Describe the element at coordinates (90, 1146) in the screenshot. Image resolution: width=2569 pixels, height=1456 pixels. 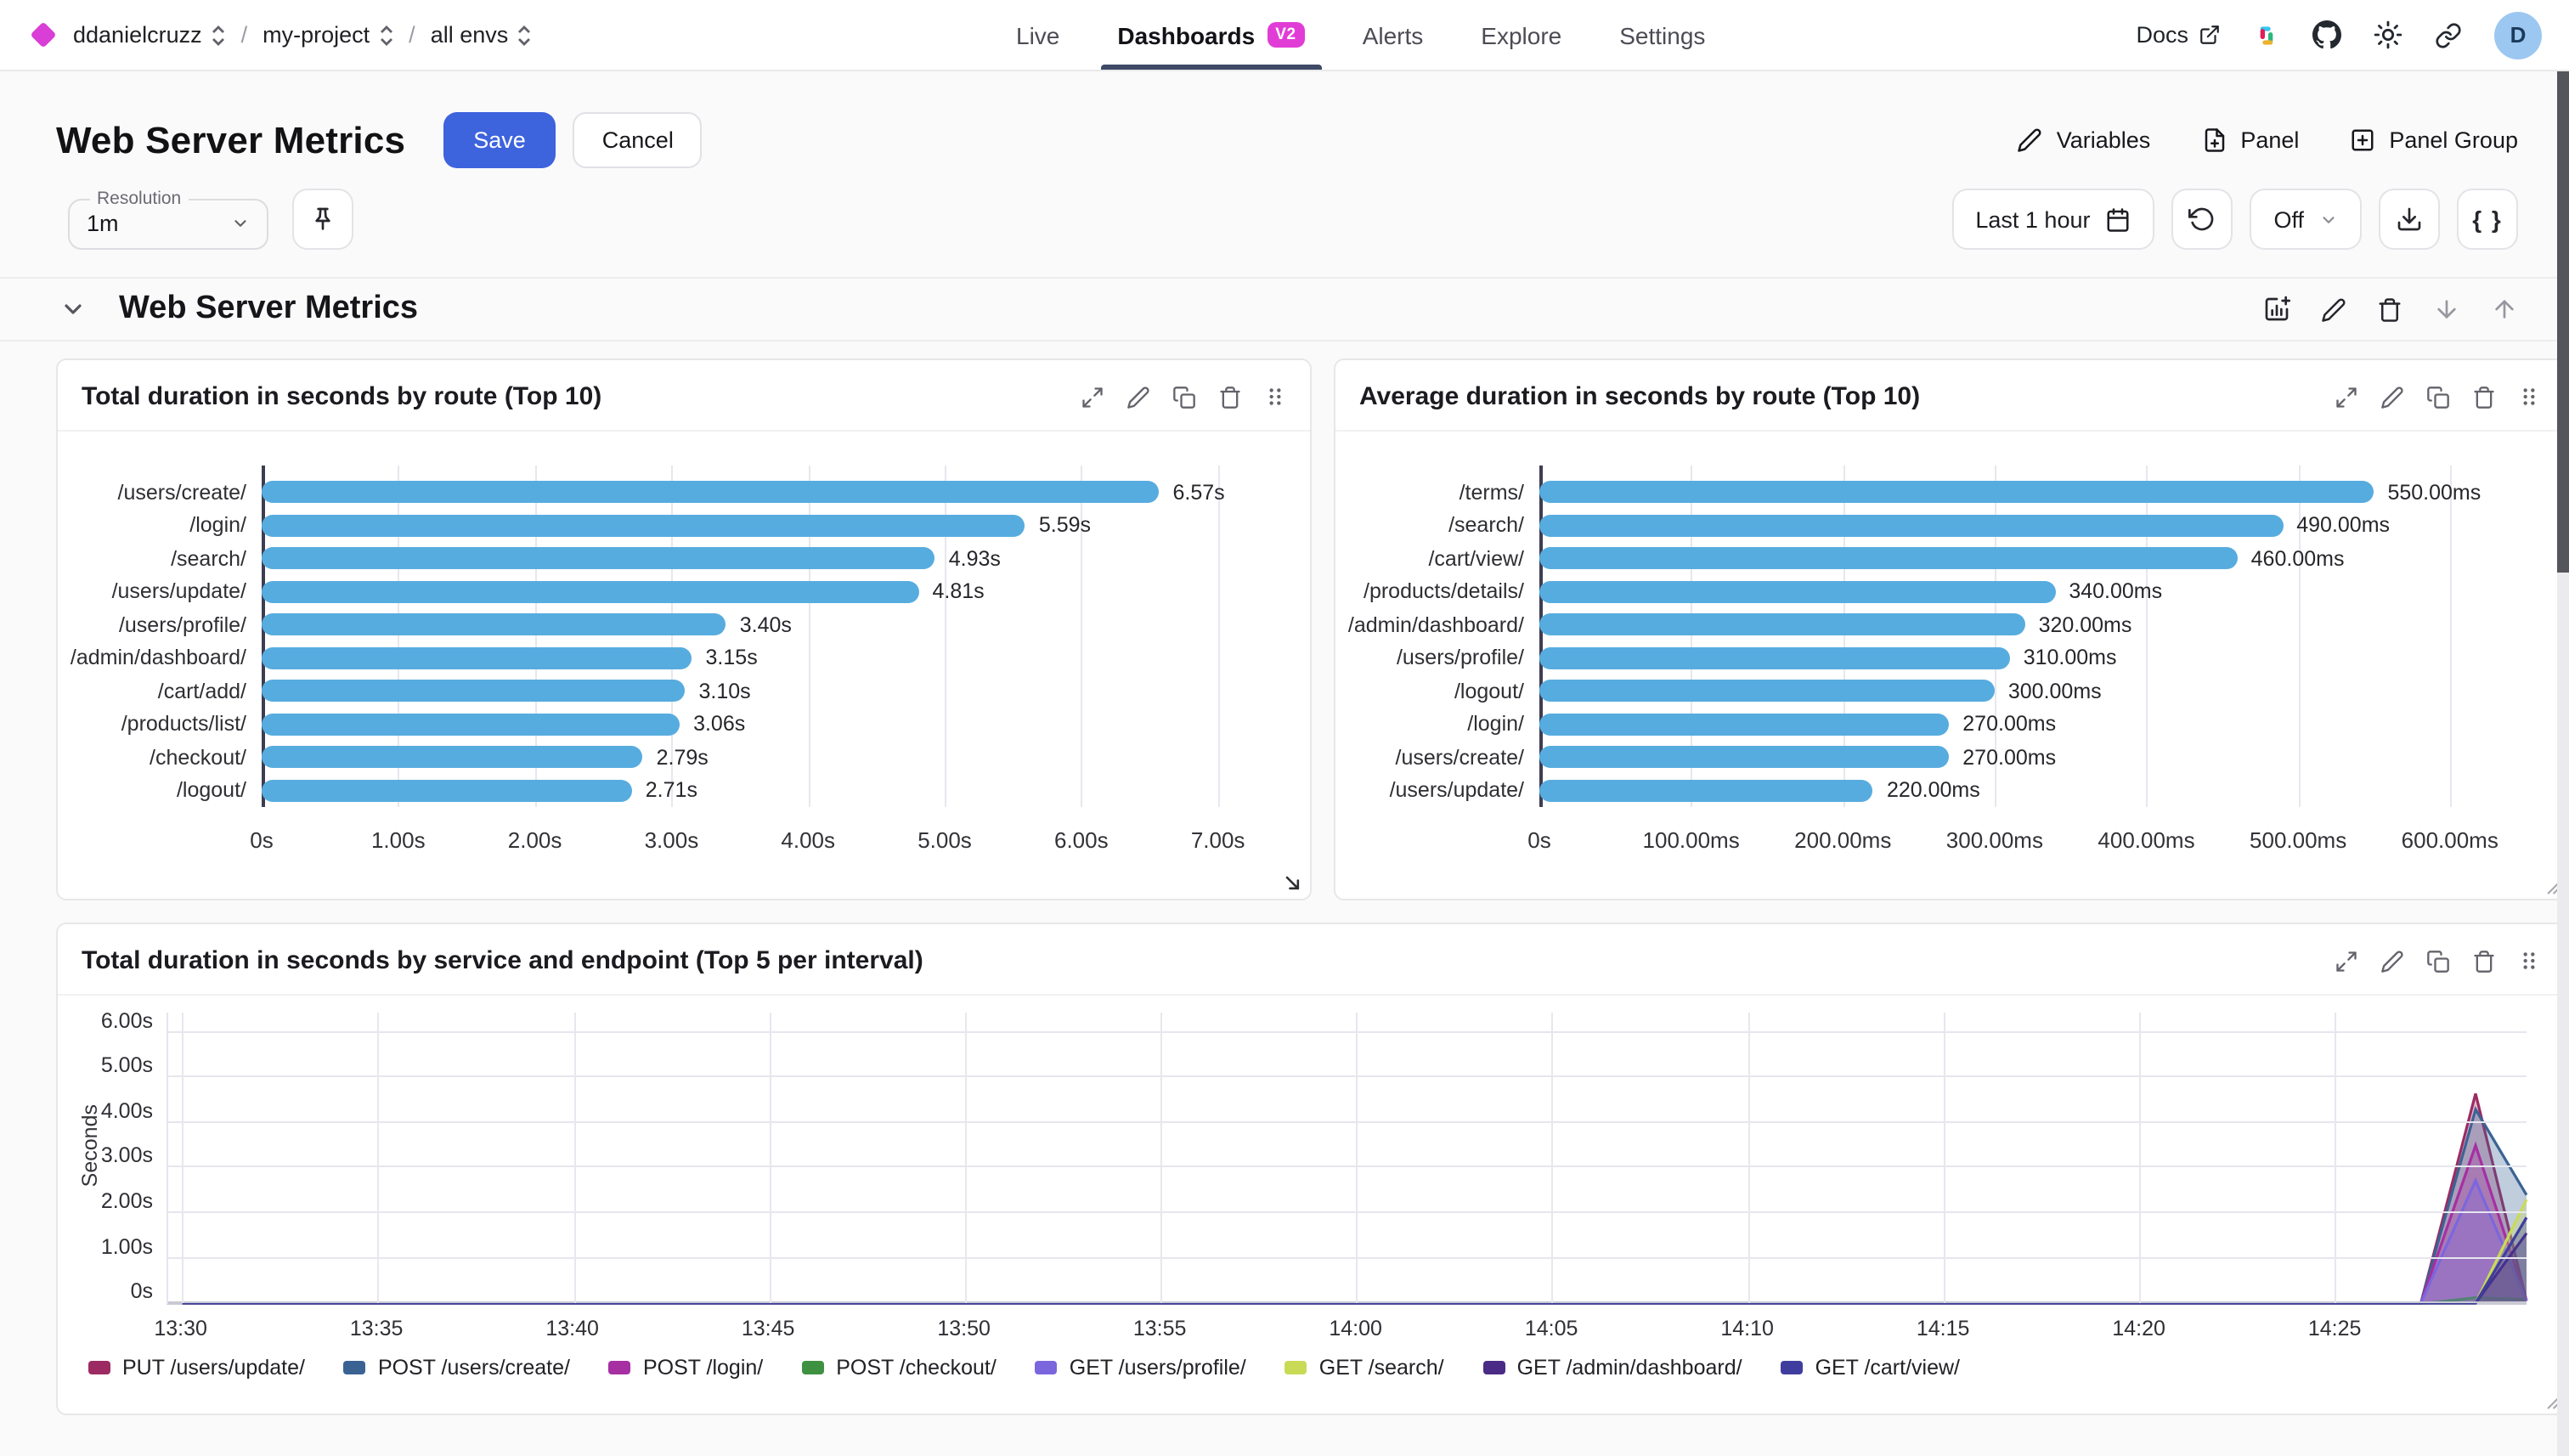
I see `y-axis-label: Seconds` at that location.